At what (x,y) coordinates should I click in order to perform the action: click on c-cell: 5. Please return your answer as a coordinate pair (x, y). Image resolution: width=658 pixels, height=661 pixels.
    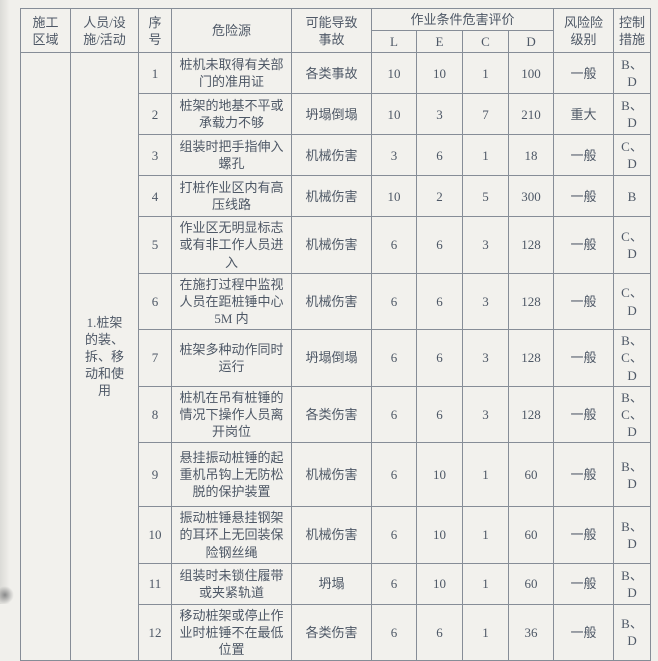
    Looking at the image, I should click on (485, 196).